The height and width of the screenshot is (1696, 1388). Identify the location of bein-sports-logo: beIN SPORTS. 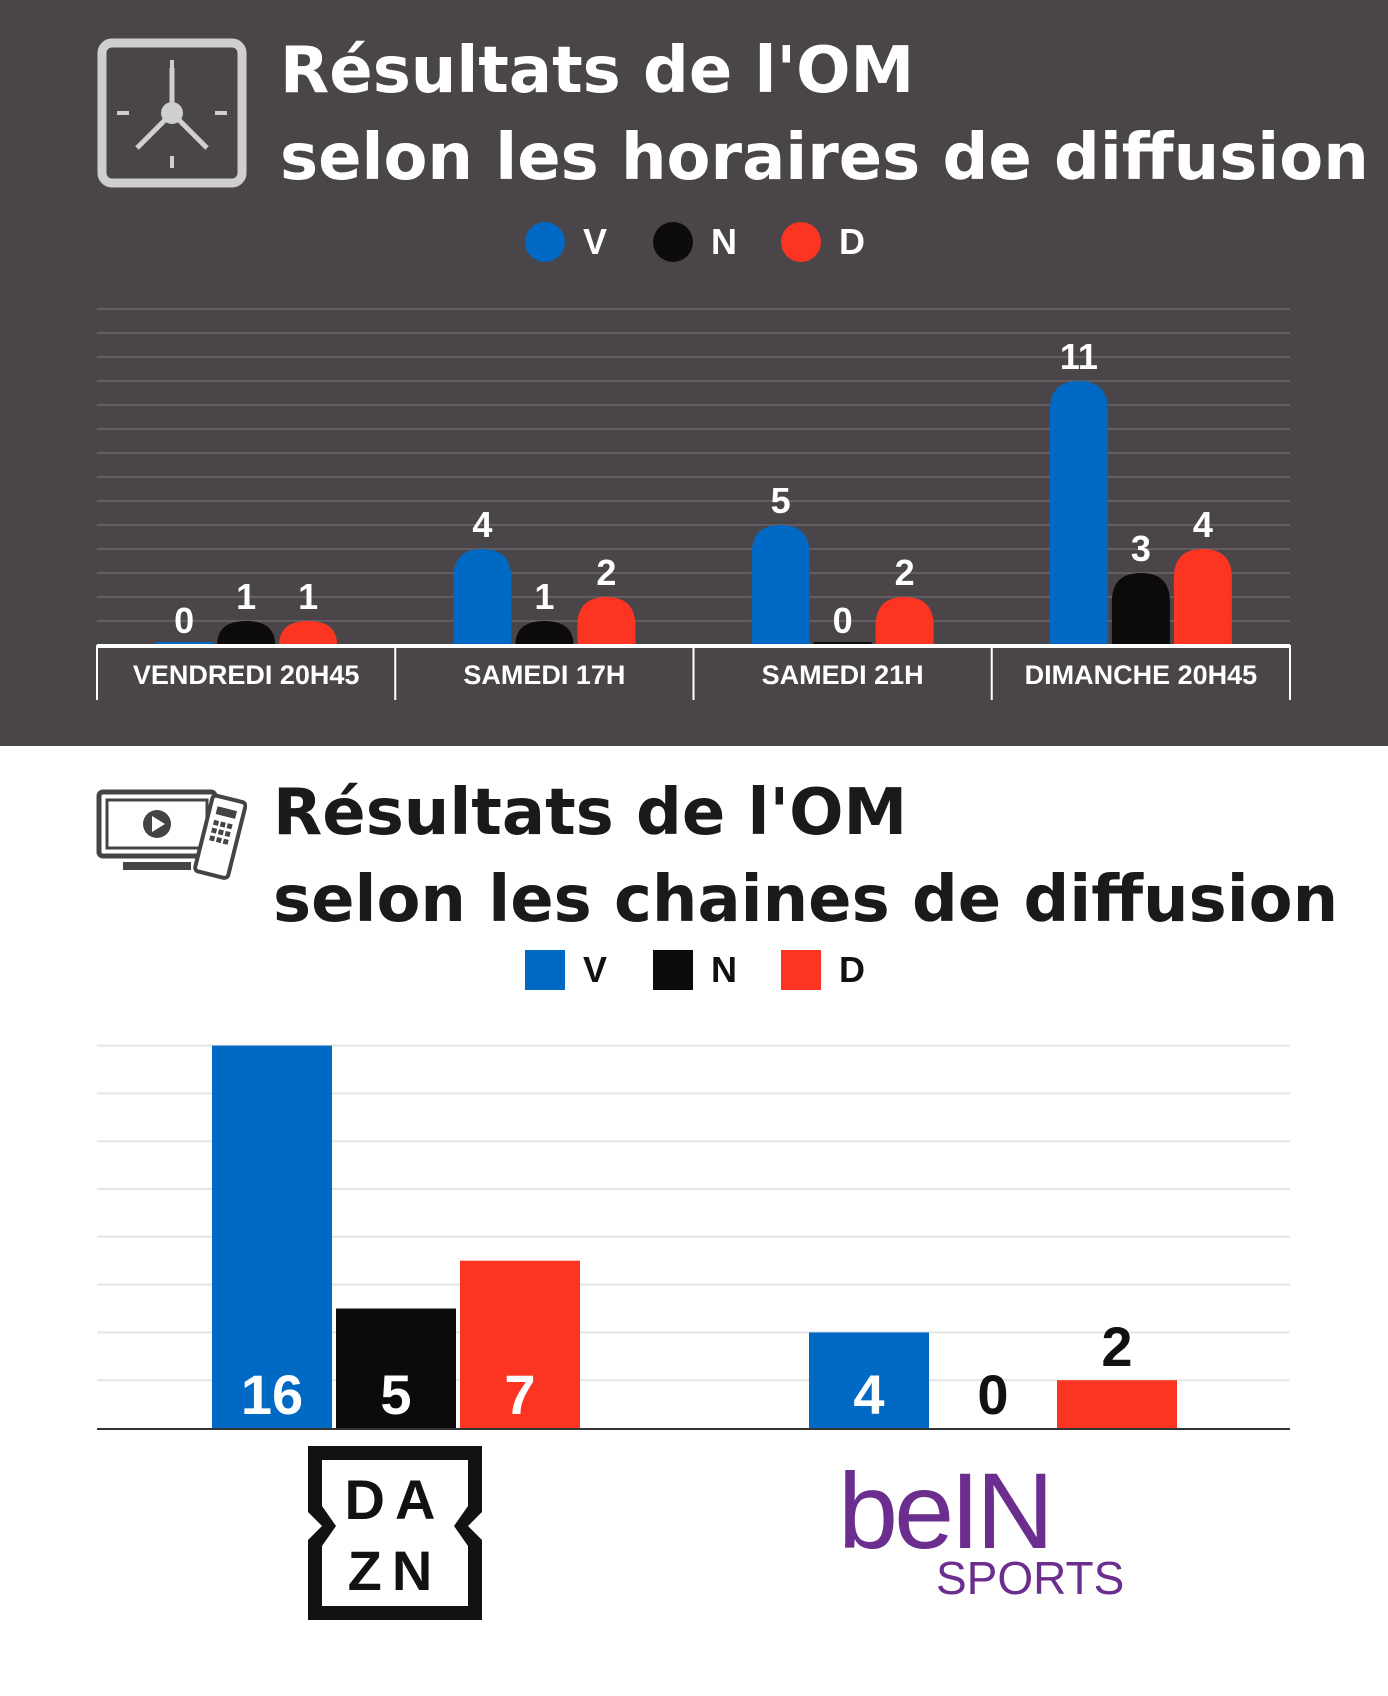
(986, 1527).